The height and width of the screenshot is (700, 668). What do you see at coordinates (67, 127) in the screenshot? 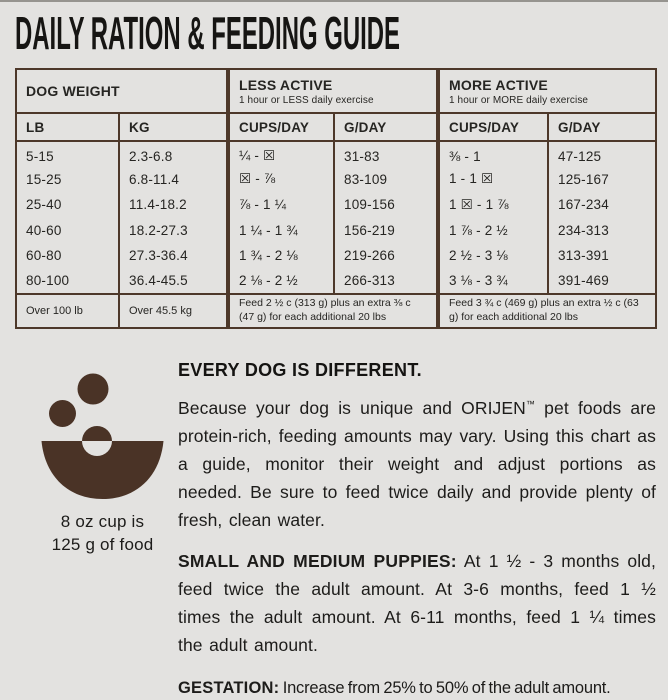
I see `col-header-lb: LB` at bounding box center [67, 127].